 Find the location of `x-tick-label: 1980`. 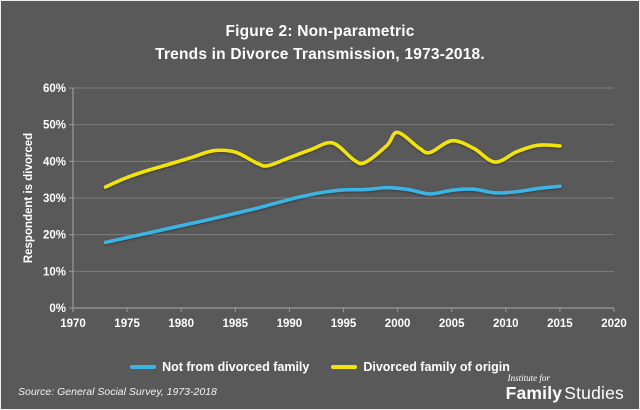

x-tick-label: 1980 is located at coordinates (181, 324).